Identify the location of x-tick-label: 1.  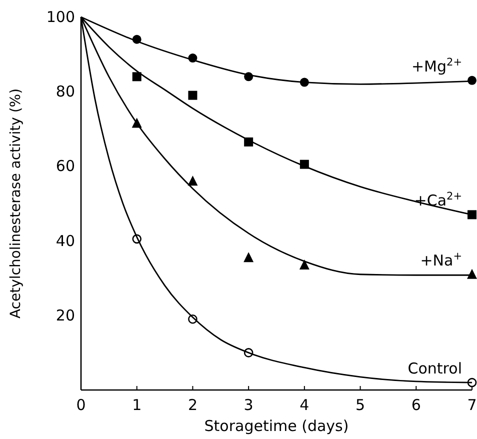
(137, 405).